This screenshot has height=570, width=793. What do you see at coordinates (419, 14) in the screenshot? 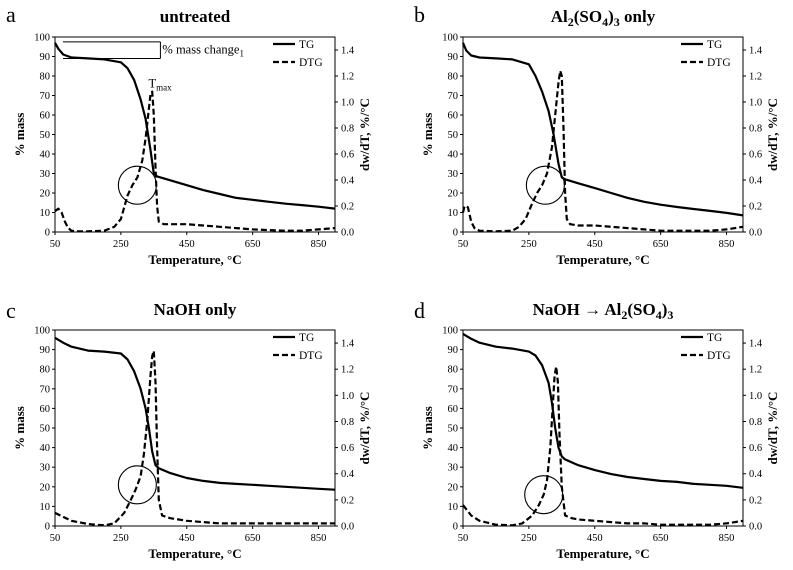
I see `panel-letter: b` at bounding box center [419, 14].